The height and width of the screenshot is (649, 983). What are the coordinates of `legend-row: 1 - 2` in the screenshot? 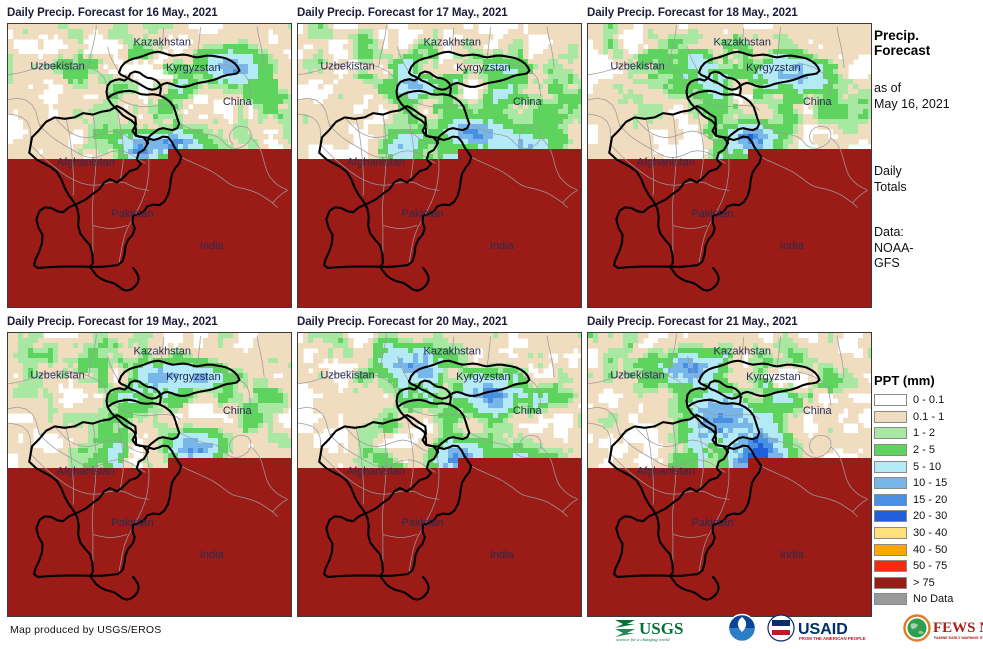 It's located at (928, 433).